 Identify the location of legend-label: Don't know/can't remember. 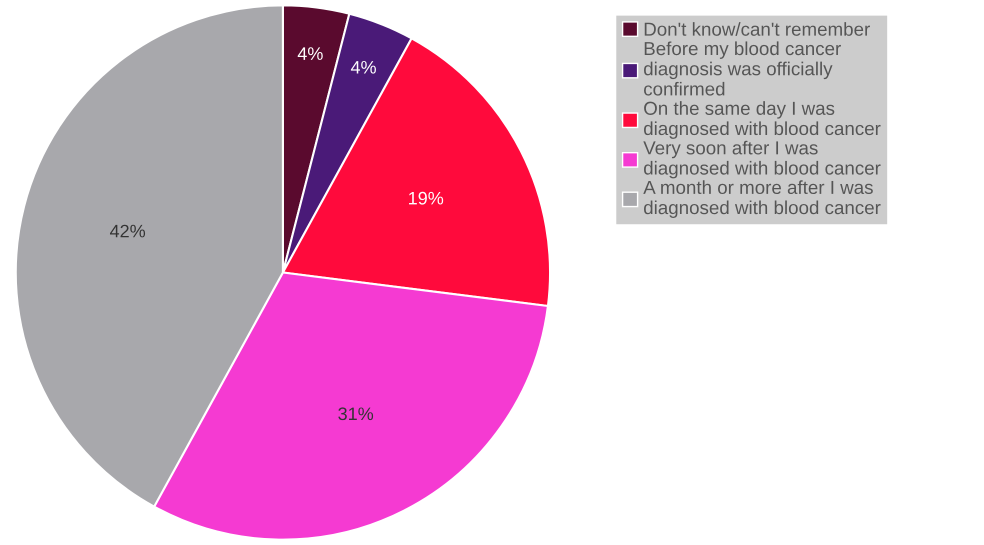
(757, 29).